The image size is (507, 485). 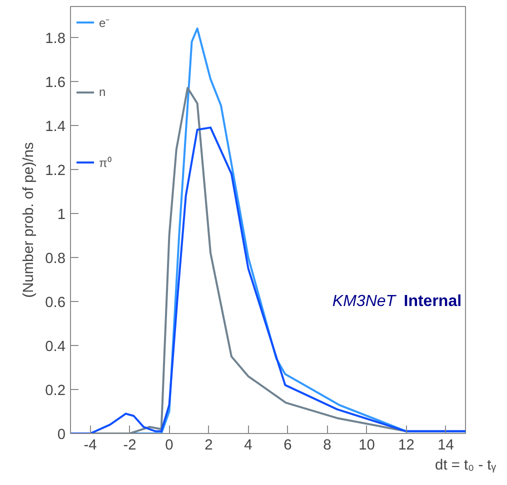 I want to click on x-tick-label: -4, so click(x=90, y=446).